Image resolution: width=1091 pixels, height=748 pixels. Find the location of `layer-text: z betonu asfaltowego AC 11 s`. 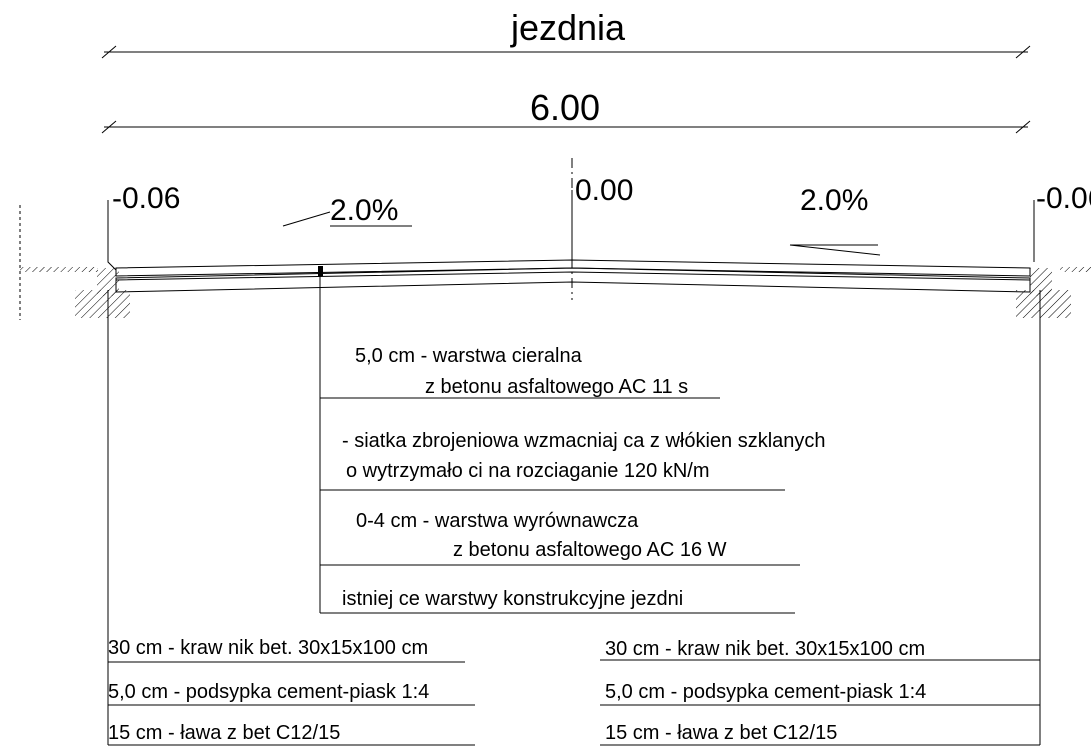

layer-text: z betonu asfaltowego AC 11 s is located at coordinates (556, 387).